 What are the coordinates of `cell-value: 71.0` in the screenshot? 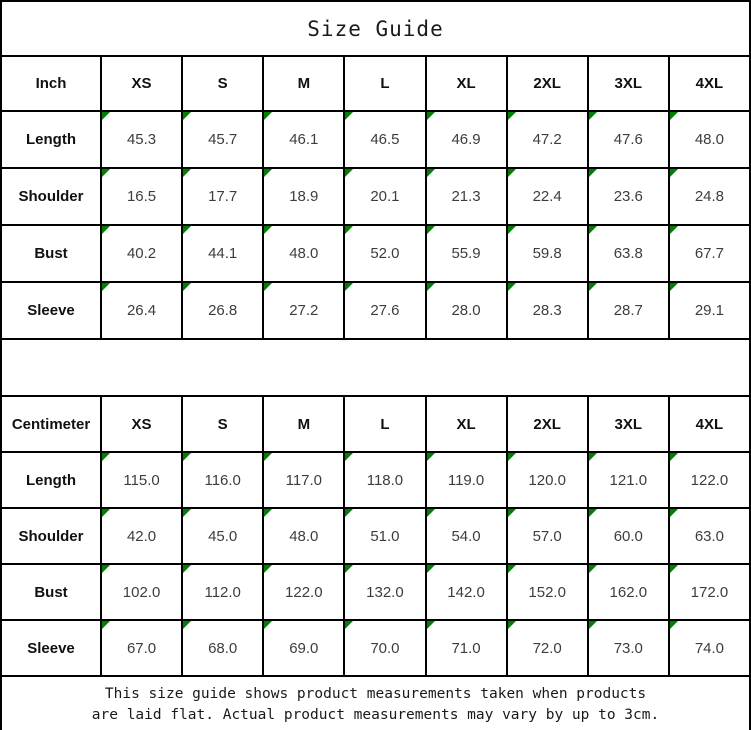 It's located at (466, 648).